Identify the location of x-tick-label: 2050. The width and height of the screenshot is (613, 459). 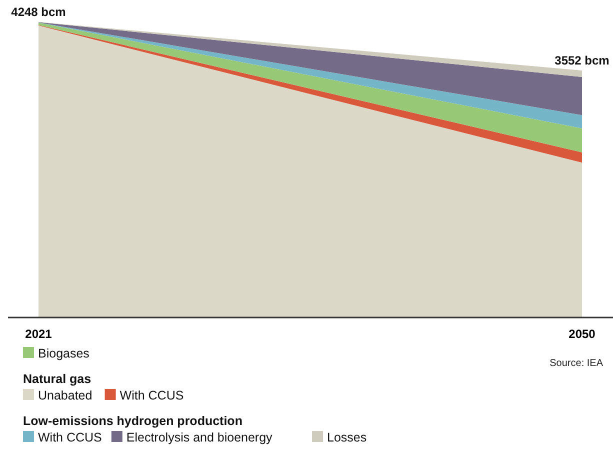
(582, 334).